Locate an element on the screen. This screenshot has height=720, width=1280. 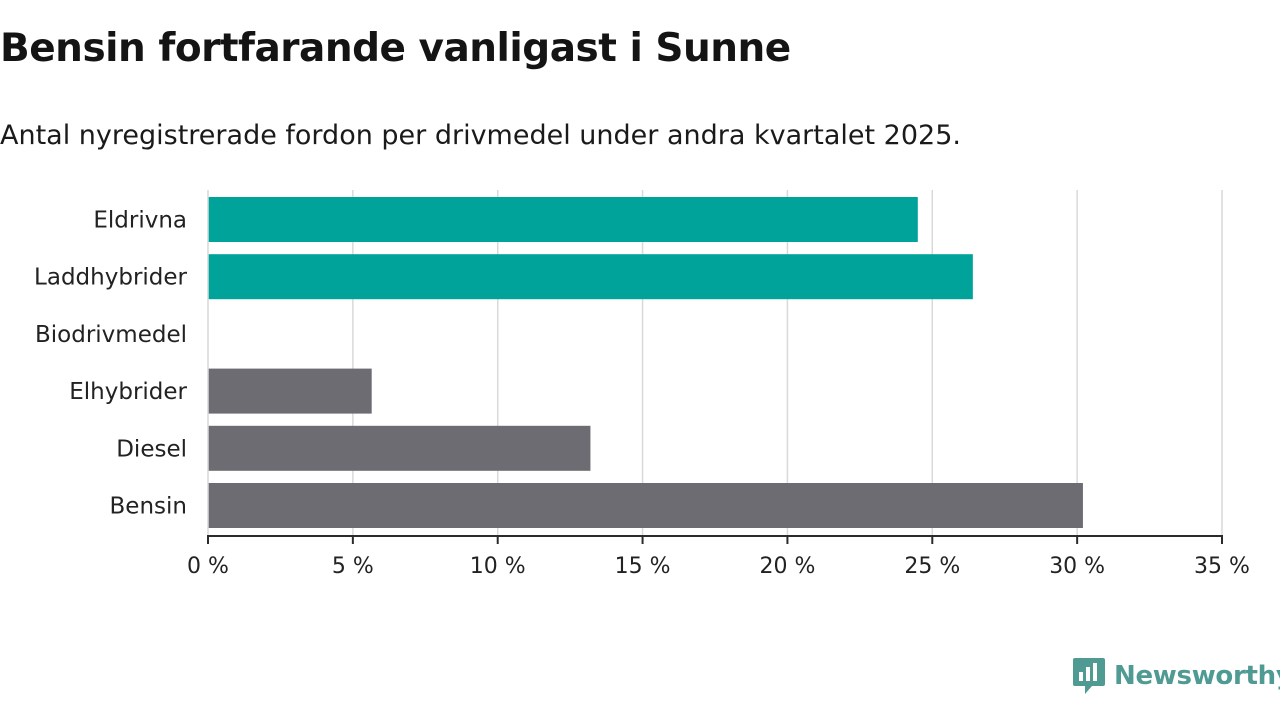
category-label: Biodrivmedel is located at coordinates (111, 335).